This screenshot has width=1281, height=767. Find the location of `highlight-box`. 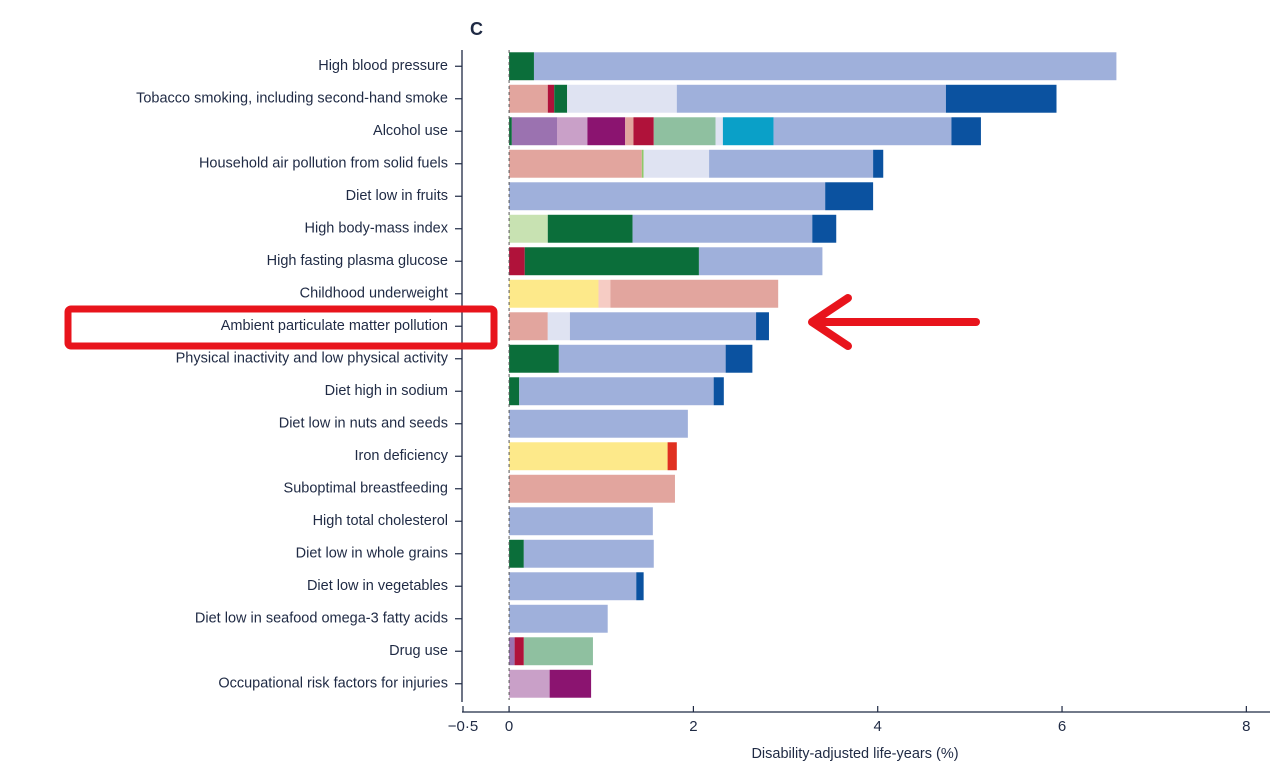

highlight-box is located at coordinates (281, 327).